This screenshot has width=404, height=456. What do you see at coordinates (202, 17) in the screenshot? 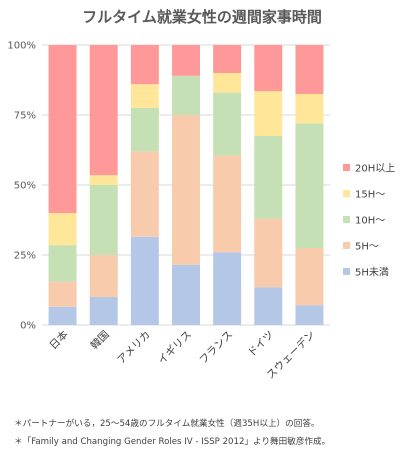
I see `chart-title: フルタイム就業女性の週間家事時間` at bounding box center [202, 17].